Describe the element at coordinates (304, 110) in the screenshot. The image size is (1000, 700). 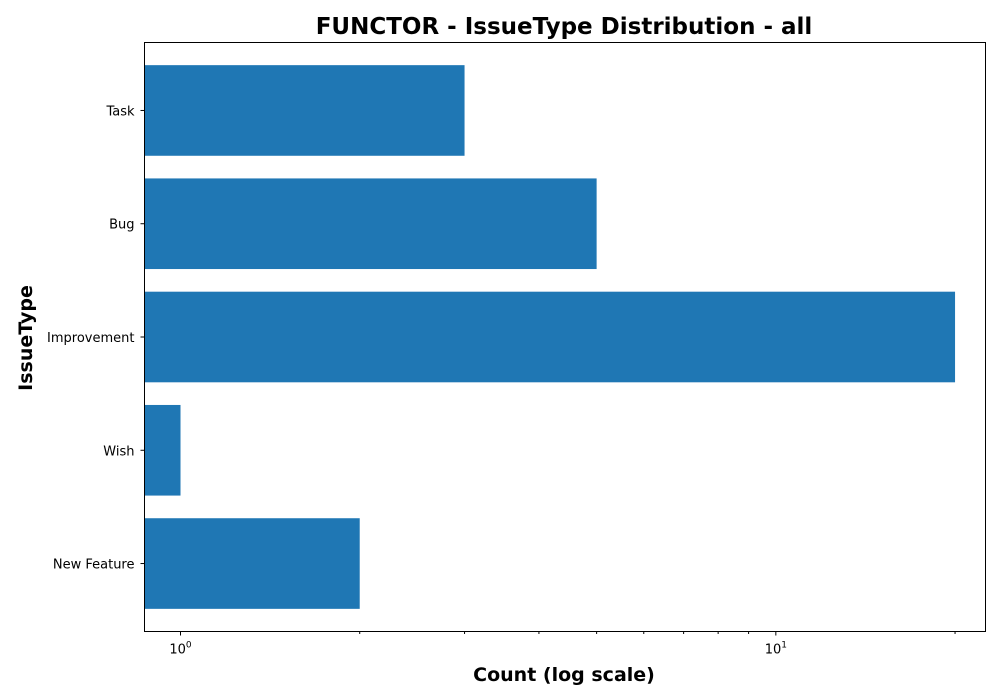
I see `bar-task` at that location.